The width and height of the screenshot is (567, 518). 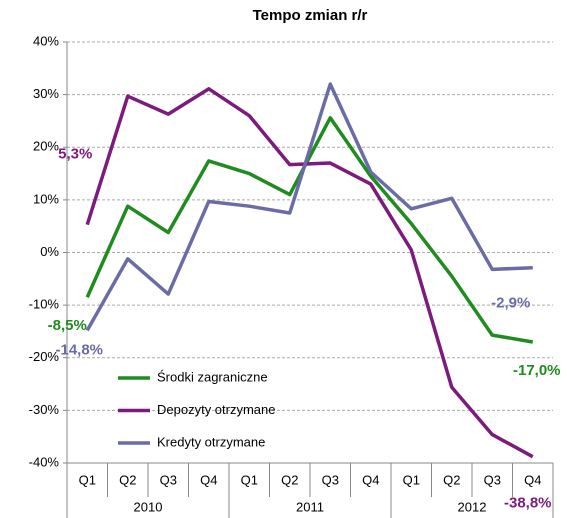 I want to click on y-tick-label: 20%, so click(x=46, y=146).